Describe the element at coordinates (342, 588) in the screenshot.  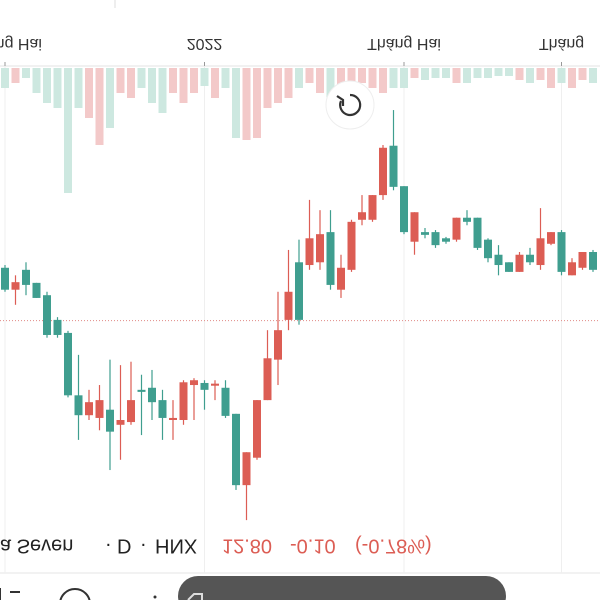
I see `toolbar-pill` at that location.